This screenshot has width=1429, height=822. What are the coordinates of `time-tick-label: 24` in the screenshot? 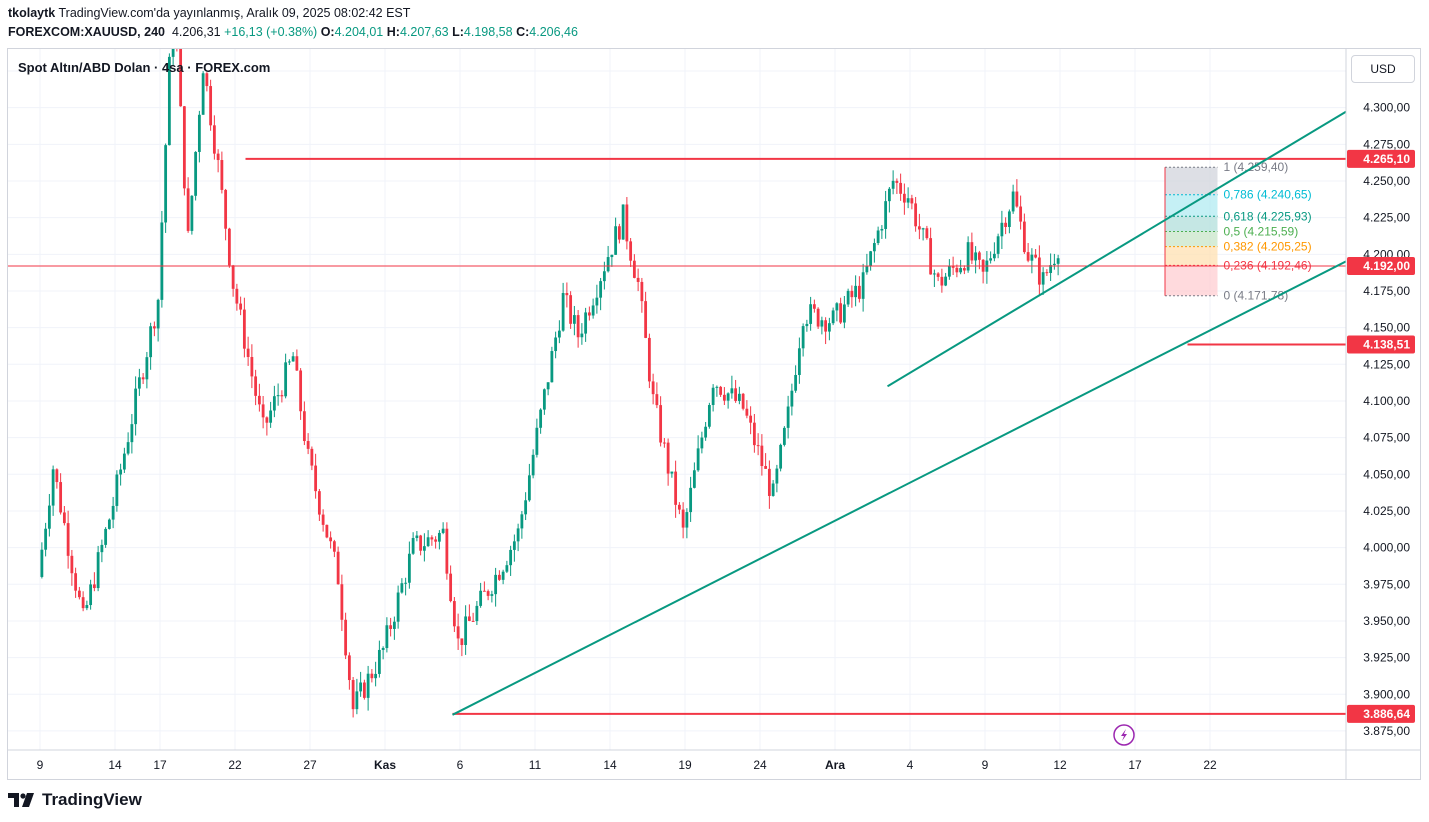 It's located at (760, 765).